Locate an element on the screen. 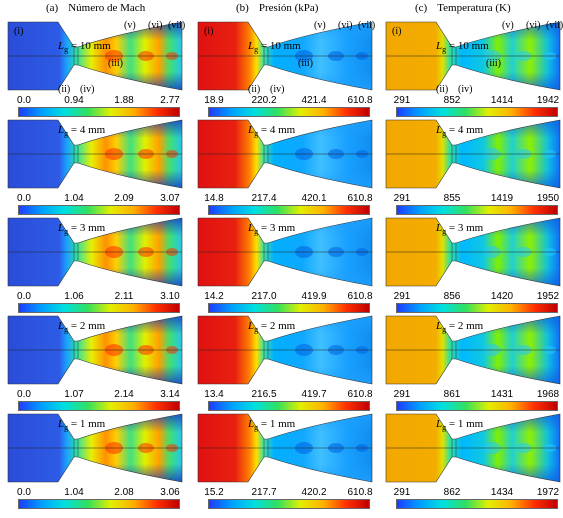  colorbar-tick-label: 1972 is located at coordinates (548, 492).